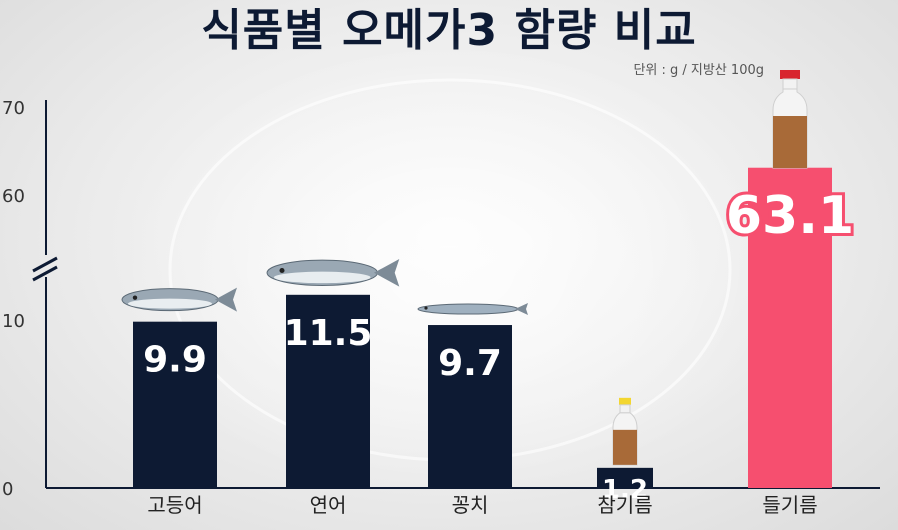  I want to click on data-label: 63.1, so click(790, 216).